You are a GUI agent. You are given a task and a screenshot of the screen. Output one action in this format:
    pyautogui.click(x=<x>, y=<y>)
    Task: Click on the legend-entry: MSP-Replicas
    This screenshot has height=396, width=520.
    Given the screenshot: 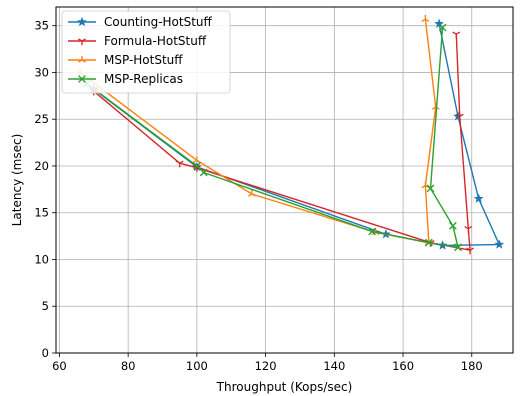 What is the action you would take?
    pyautogui.click(x=125, y=79)
    